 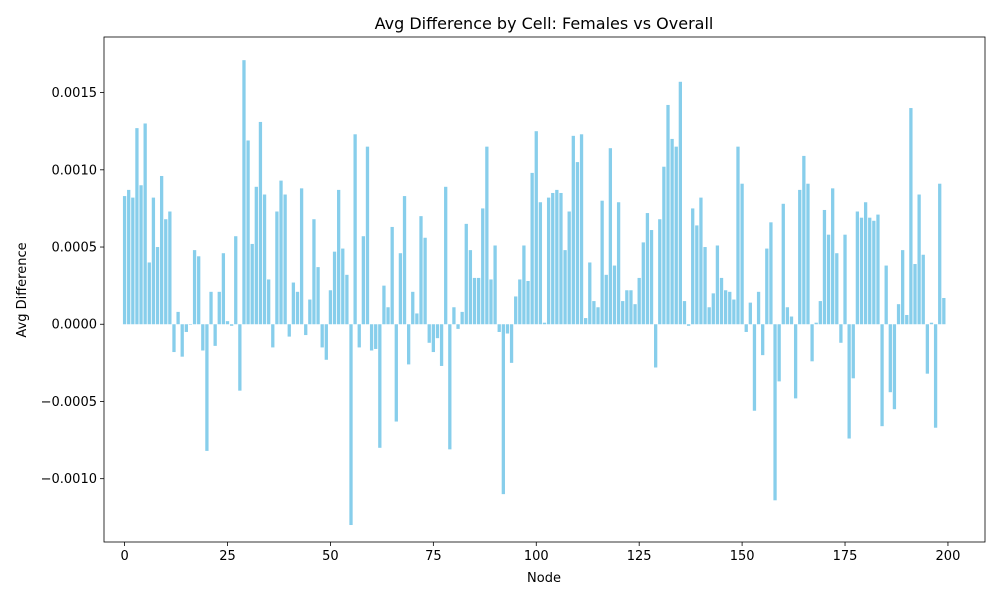 What do you see at coordinates (69, 402) in the screenshot?
I see `y-tick-label: −0.0005` at bounding box center [69, 402].